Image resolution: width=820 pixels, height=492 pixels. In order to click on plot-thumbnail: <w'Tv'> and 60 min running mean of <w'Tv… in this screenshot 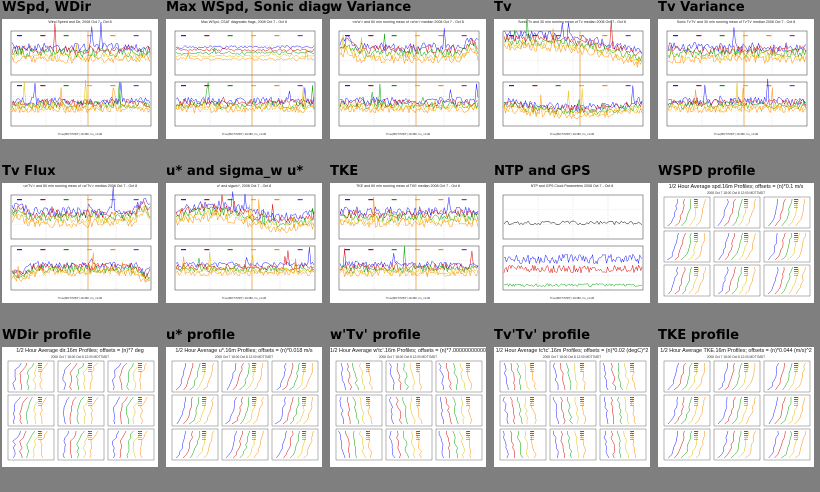, I will do `click(80, 243)`.